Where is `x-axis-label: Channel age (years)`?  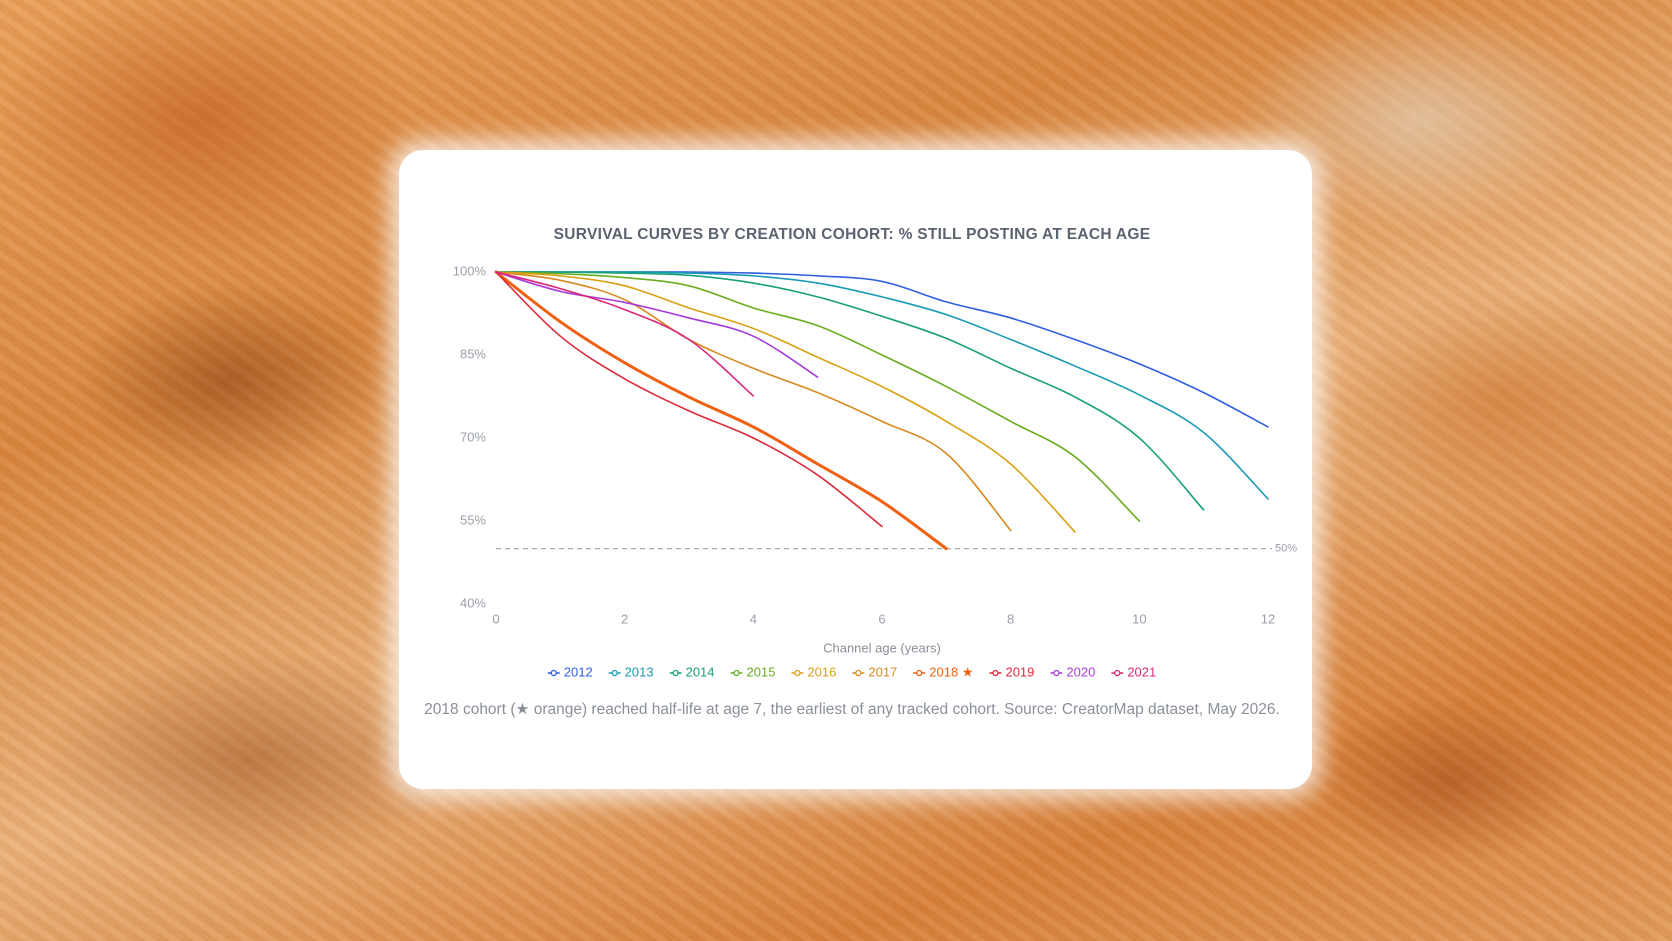 x-axis-label: Channel age (years) is located at coordinates (882, 647).